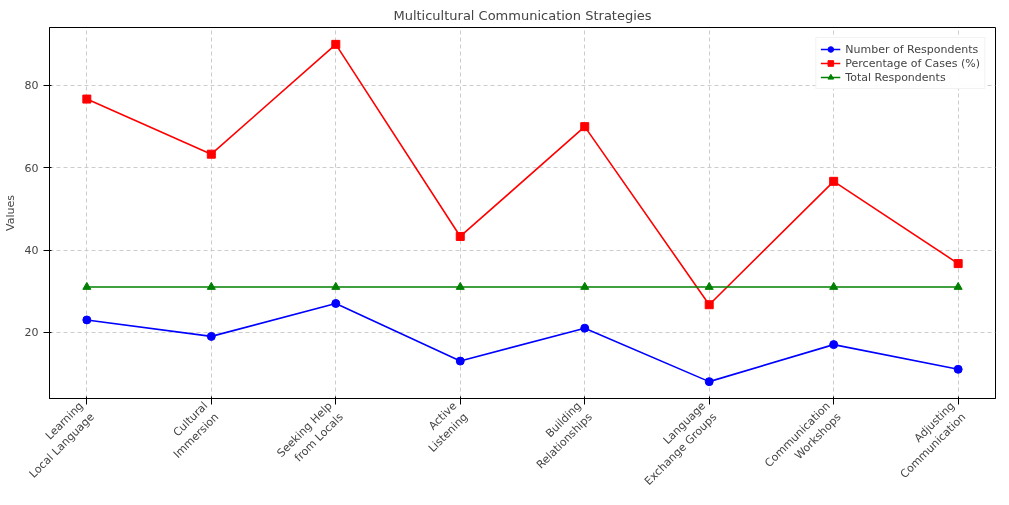  Describe the element at coordinates (912, 63) in the screenshot. I see `legend-label: Percentage of Cases (%)` at that location.